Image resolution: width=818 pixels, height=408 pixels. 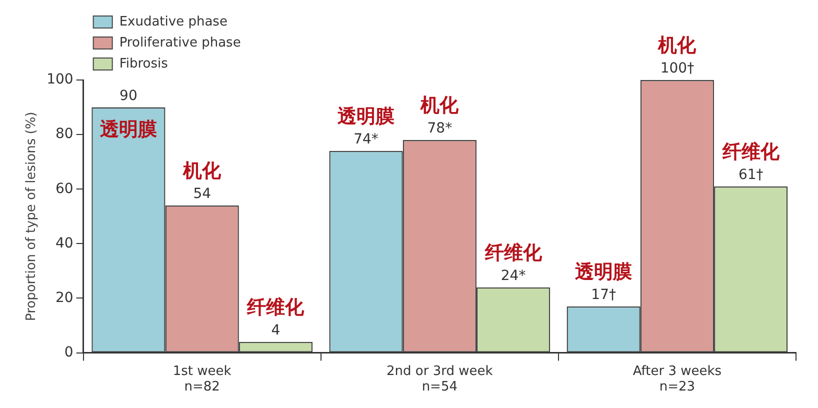 I want to click on data-label: 4, so click(x=275, y=330).